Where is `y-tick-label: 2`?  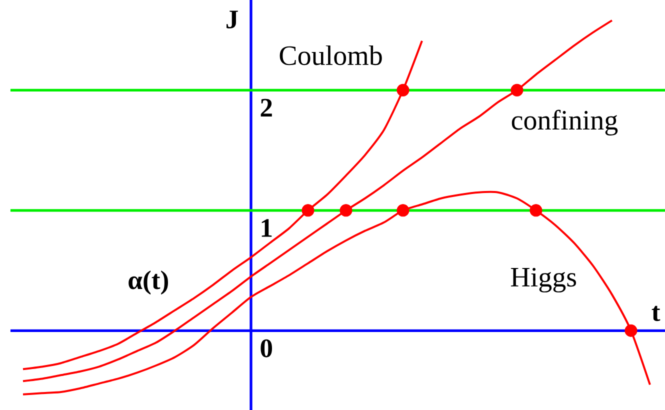
y-tick-label: 2 is located at coordinates (266, 107).